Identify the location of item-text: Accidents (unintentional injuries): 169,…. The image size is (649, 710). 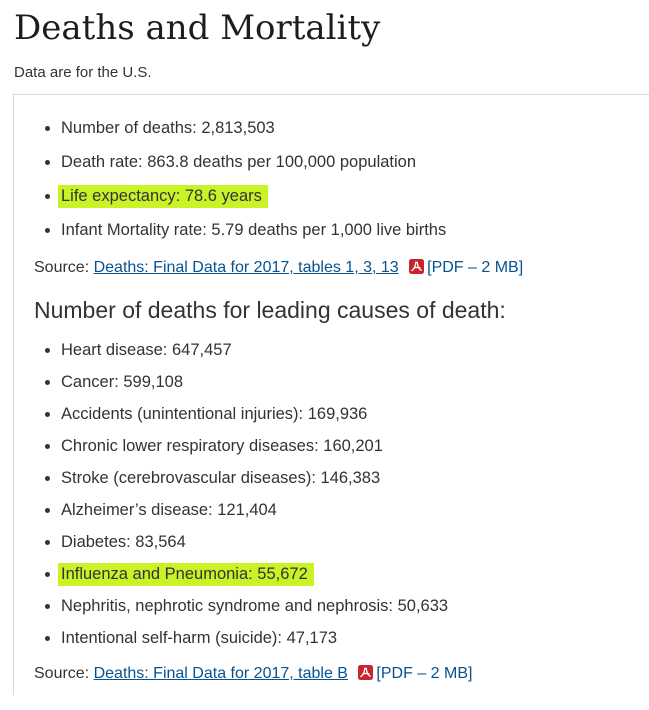
(214, 414).